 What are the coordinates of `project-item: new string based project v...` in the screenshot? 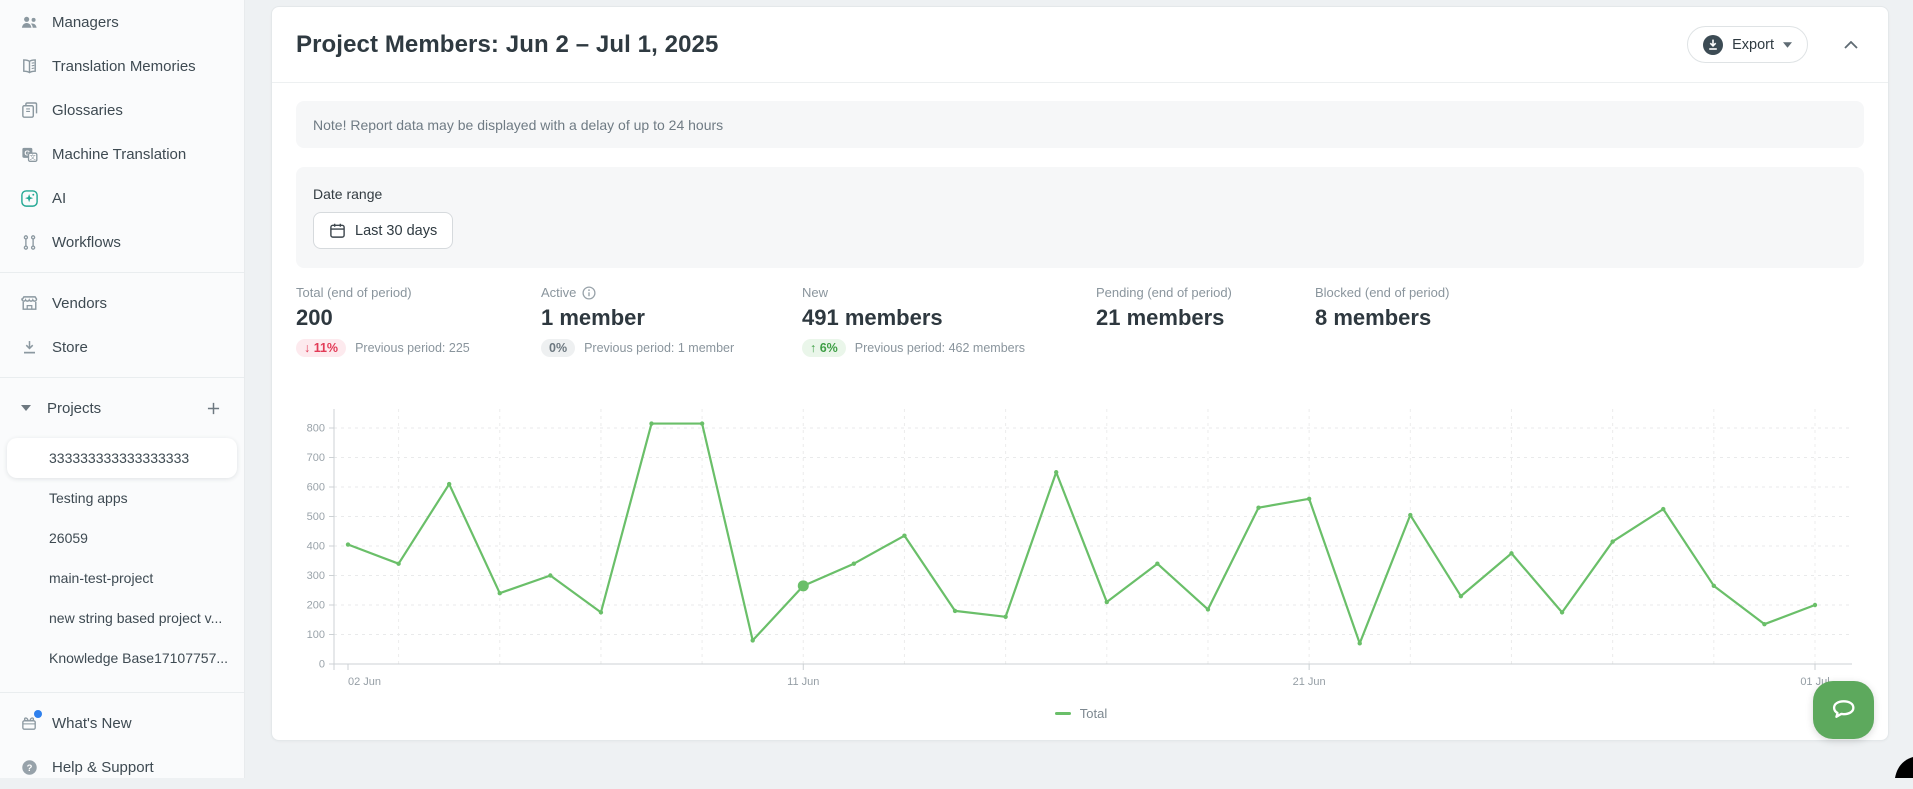 It's located at (136, 618).